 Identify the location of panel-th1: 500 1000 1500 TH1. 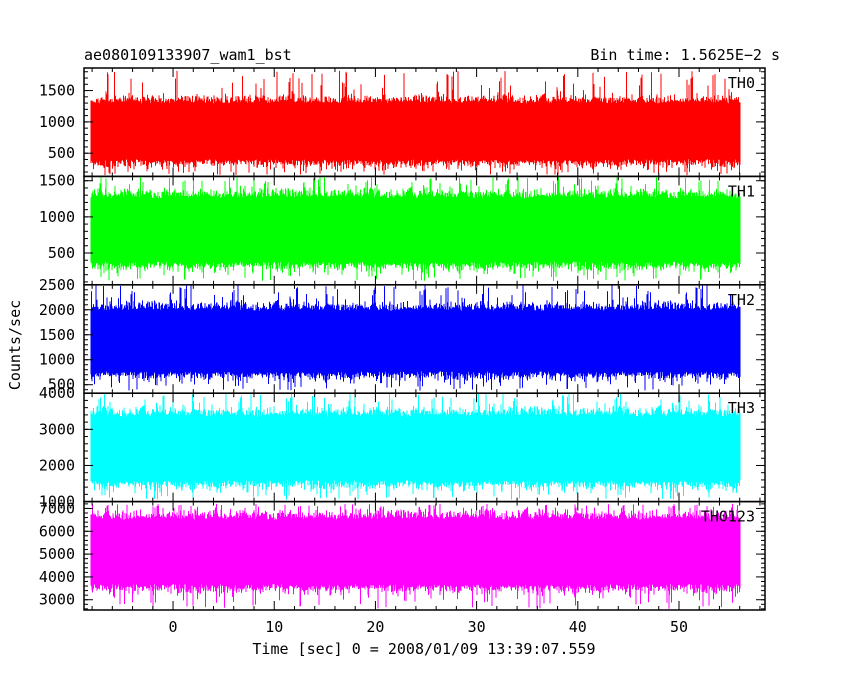
(402, 229).